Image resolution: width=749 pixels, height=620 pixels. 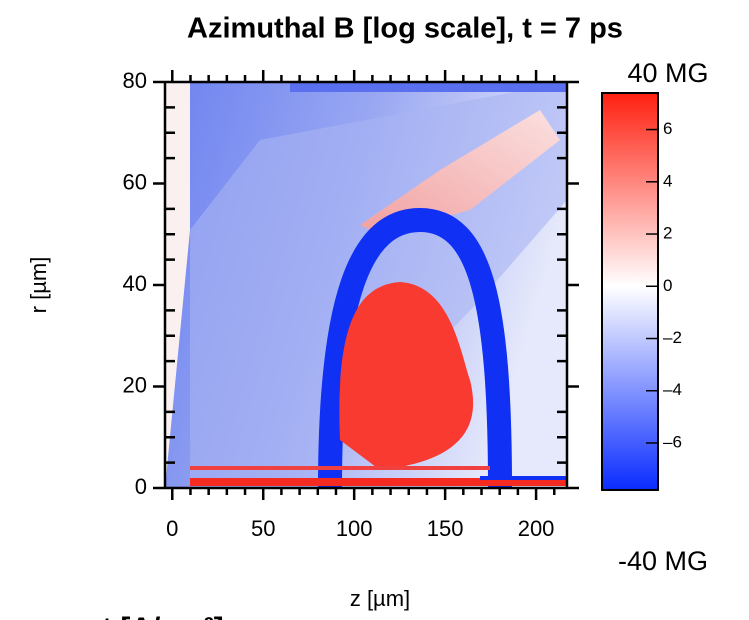 What do you see at coordinates (672, 389) in the screenshot?
I see `colorbar-tick-label: –4` at bounding box center [672, 389].